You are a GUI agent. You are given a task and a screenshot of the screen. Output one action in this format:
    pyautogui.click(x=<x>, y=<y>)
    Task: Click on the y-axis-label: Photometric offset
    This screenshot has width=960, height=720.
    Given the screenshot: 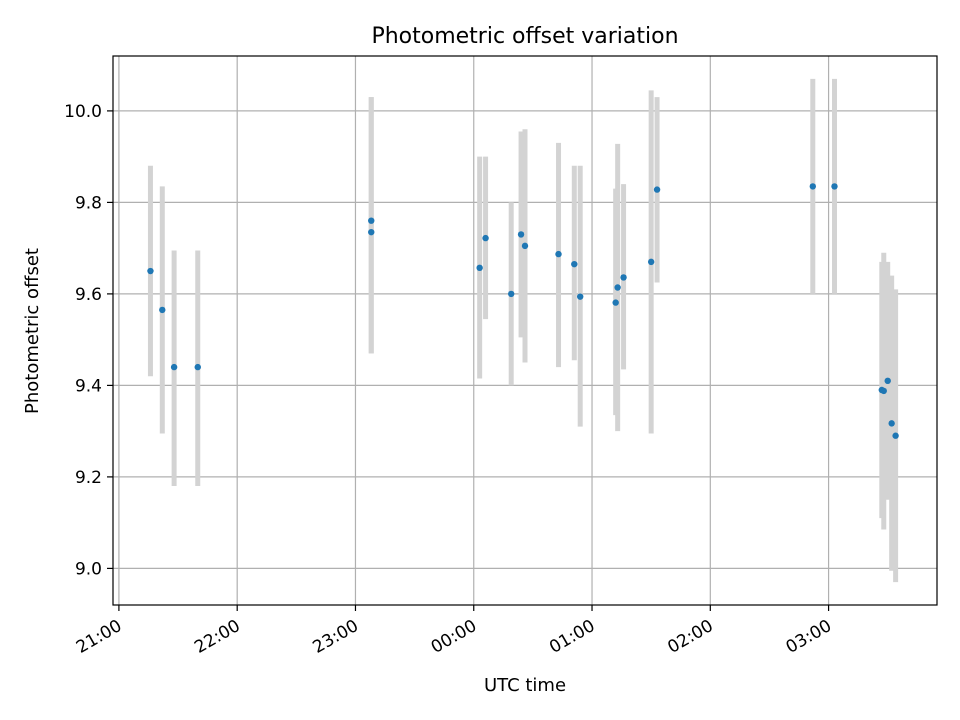 What is the action you would take?
    pyautogui.click(x=32, y=331)
    